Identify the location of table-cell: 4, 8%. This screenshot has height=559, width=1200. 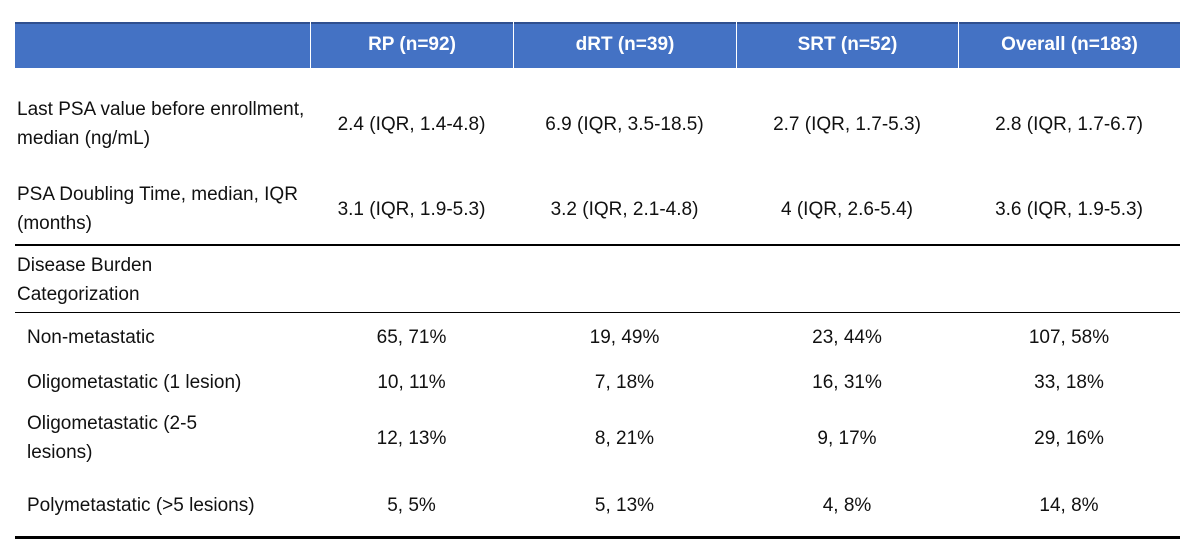
(847, 505).